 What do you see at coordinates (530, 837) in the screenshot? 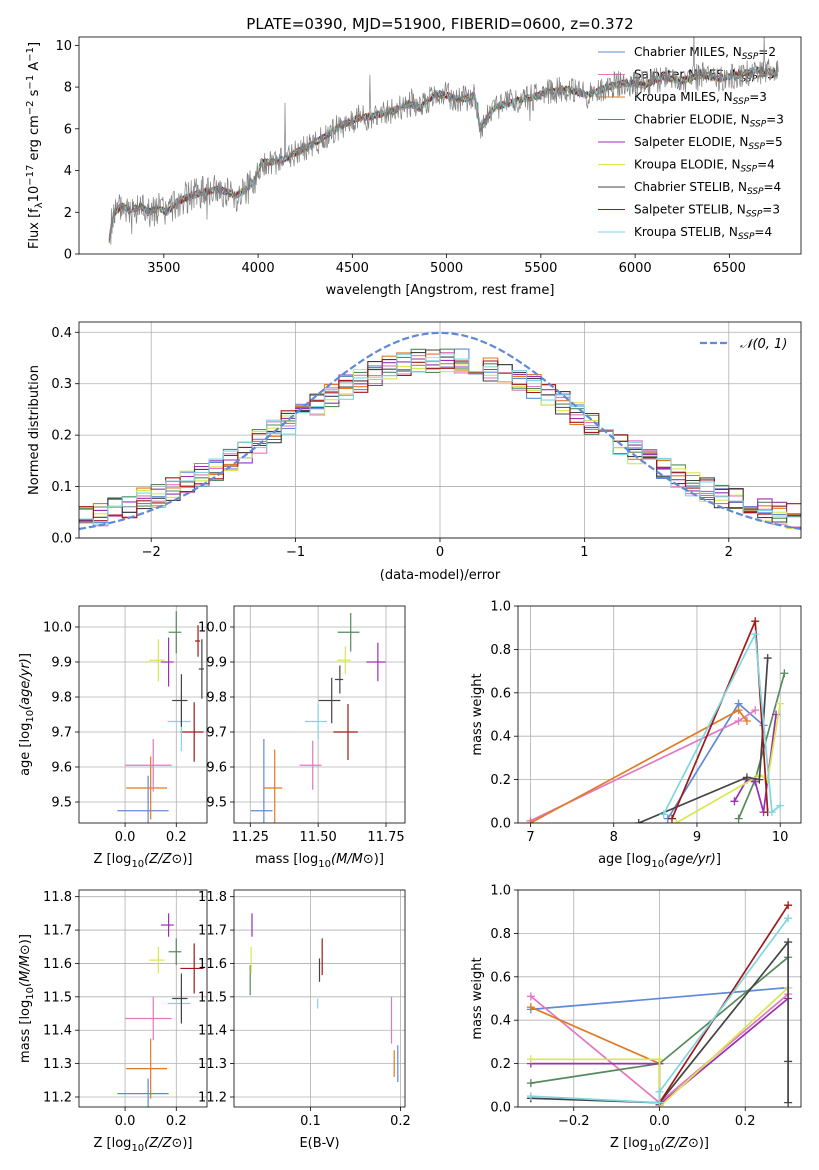
I see `x-tick-label: 7` at bounding box center [530, 837].